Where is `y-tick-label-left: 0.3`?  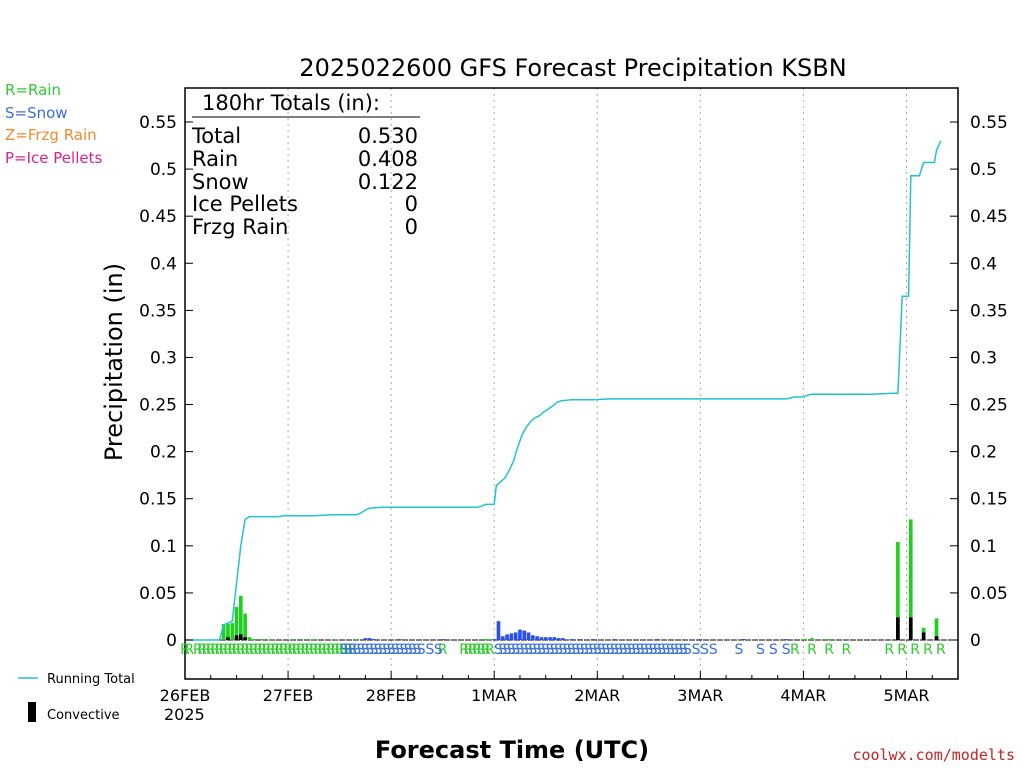
y-tick-label-left: 0.3 is located at coordinates (163, 358).